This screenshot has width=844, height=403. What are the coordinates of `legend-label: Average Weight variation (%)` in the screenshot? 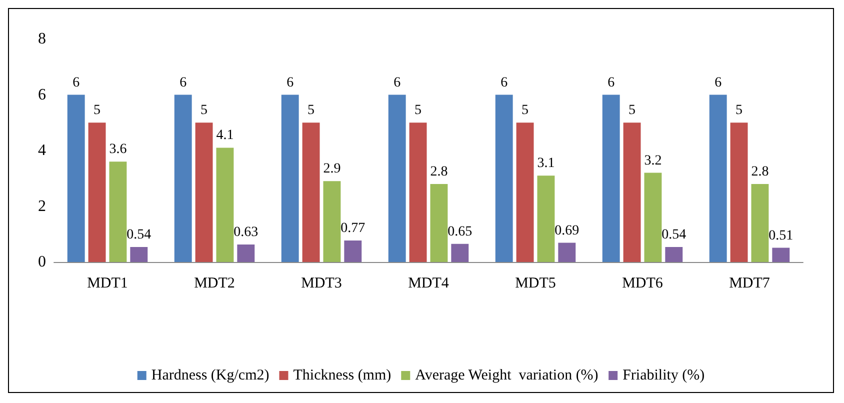 It's located at (506, 376).